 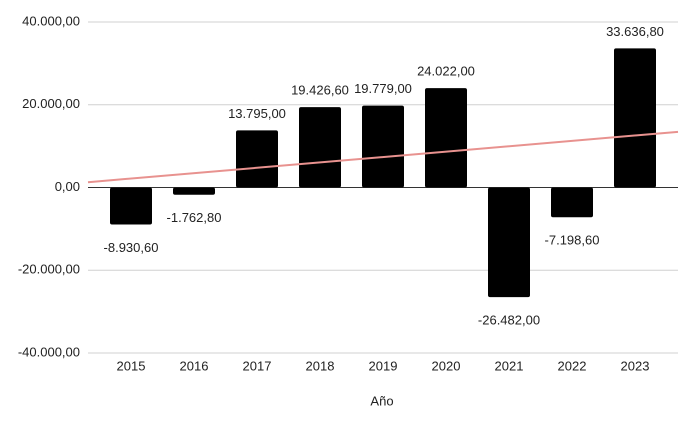 What do you see at coordinates (509, 365) in the screenshot?
I see `x-tick-label: 2021` at bounding box center [509, 365].